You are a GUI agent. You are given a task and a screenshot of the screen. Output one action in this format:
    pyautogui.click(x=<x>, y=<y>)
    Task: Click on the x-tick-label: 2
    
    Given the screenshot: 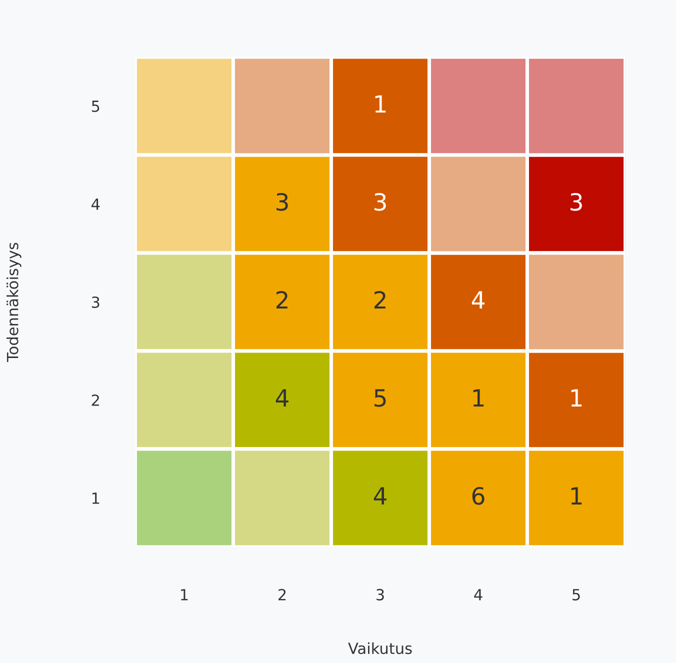 What is the action you would take?
    pyautogui.click(x=282, y=594)
    